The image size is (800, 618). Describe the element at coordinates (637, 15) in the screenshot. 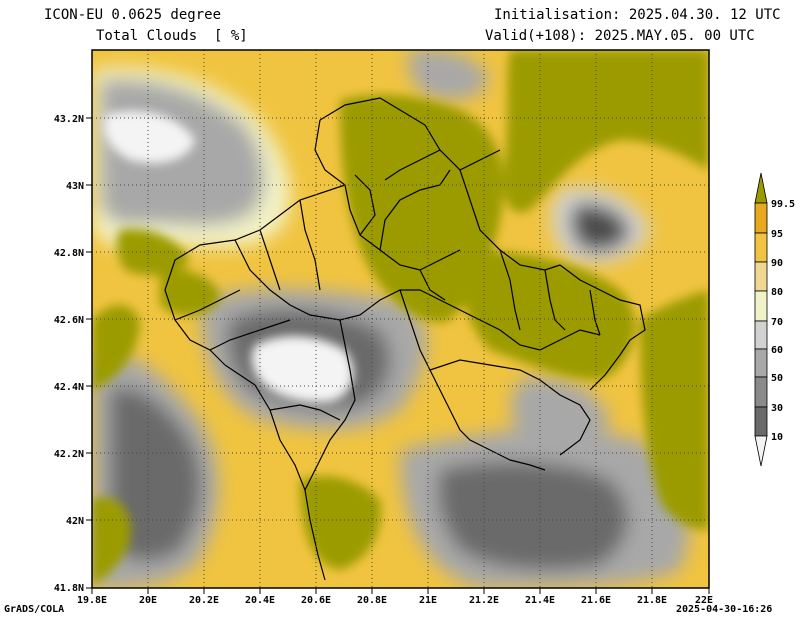

I see `init-time: Initialisation: 2025.04.30. 12 UTC` at that location.